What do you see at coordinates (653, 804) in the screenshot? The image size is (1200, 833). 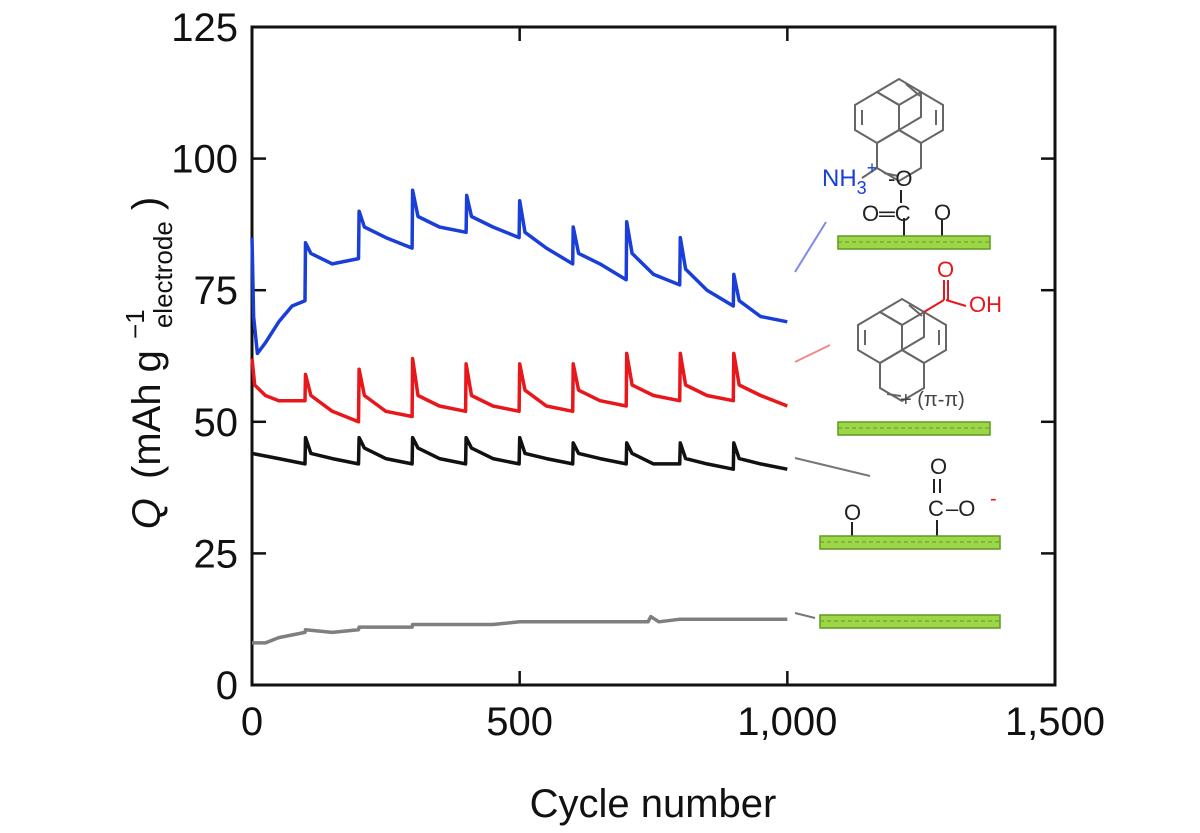 I see `x-axis-title: Cycle number` at bounding box center [653, 804].